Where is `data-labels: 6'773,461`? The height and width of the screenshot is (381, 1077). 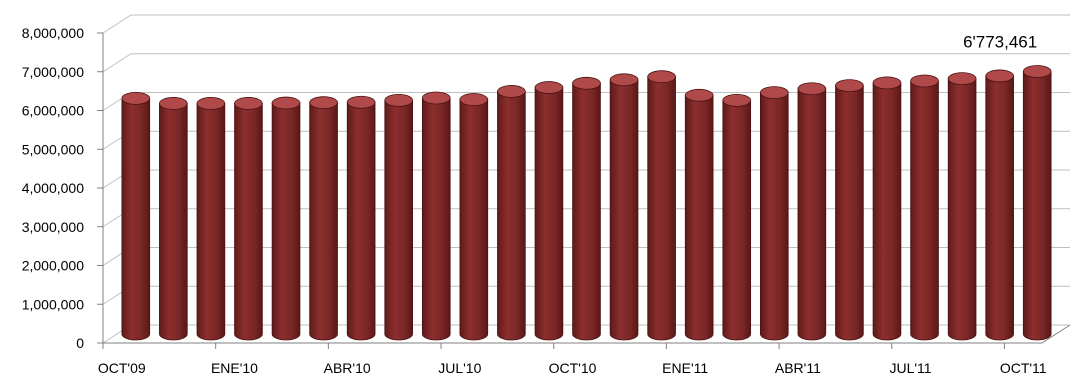 data-labels: 6'773,461 is located at coordinates (1000, 42).